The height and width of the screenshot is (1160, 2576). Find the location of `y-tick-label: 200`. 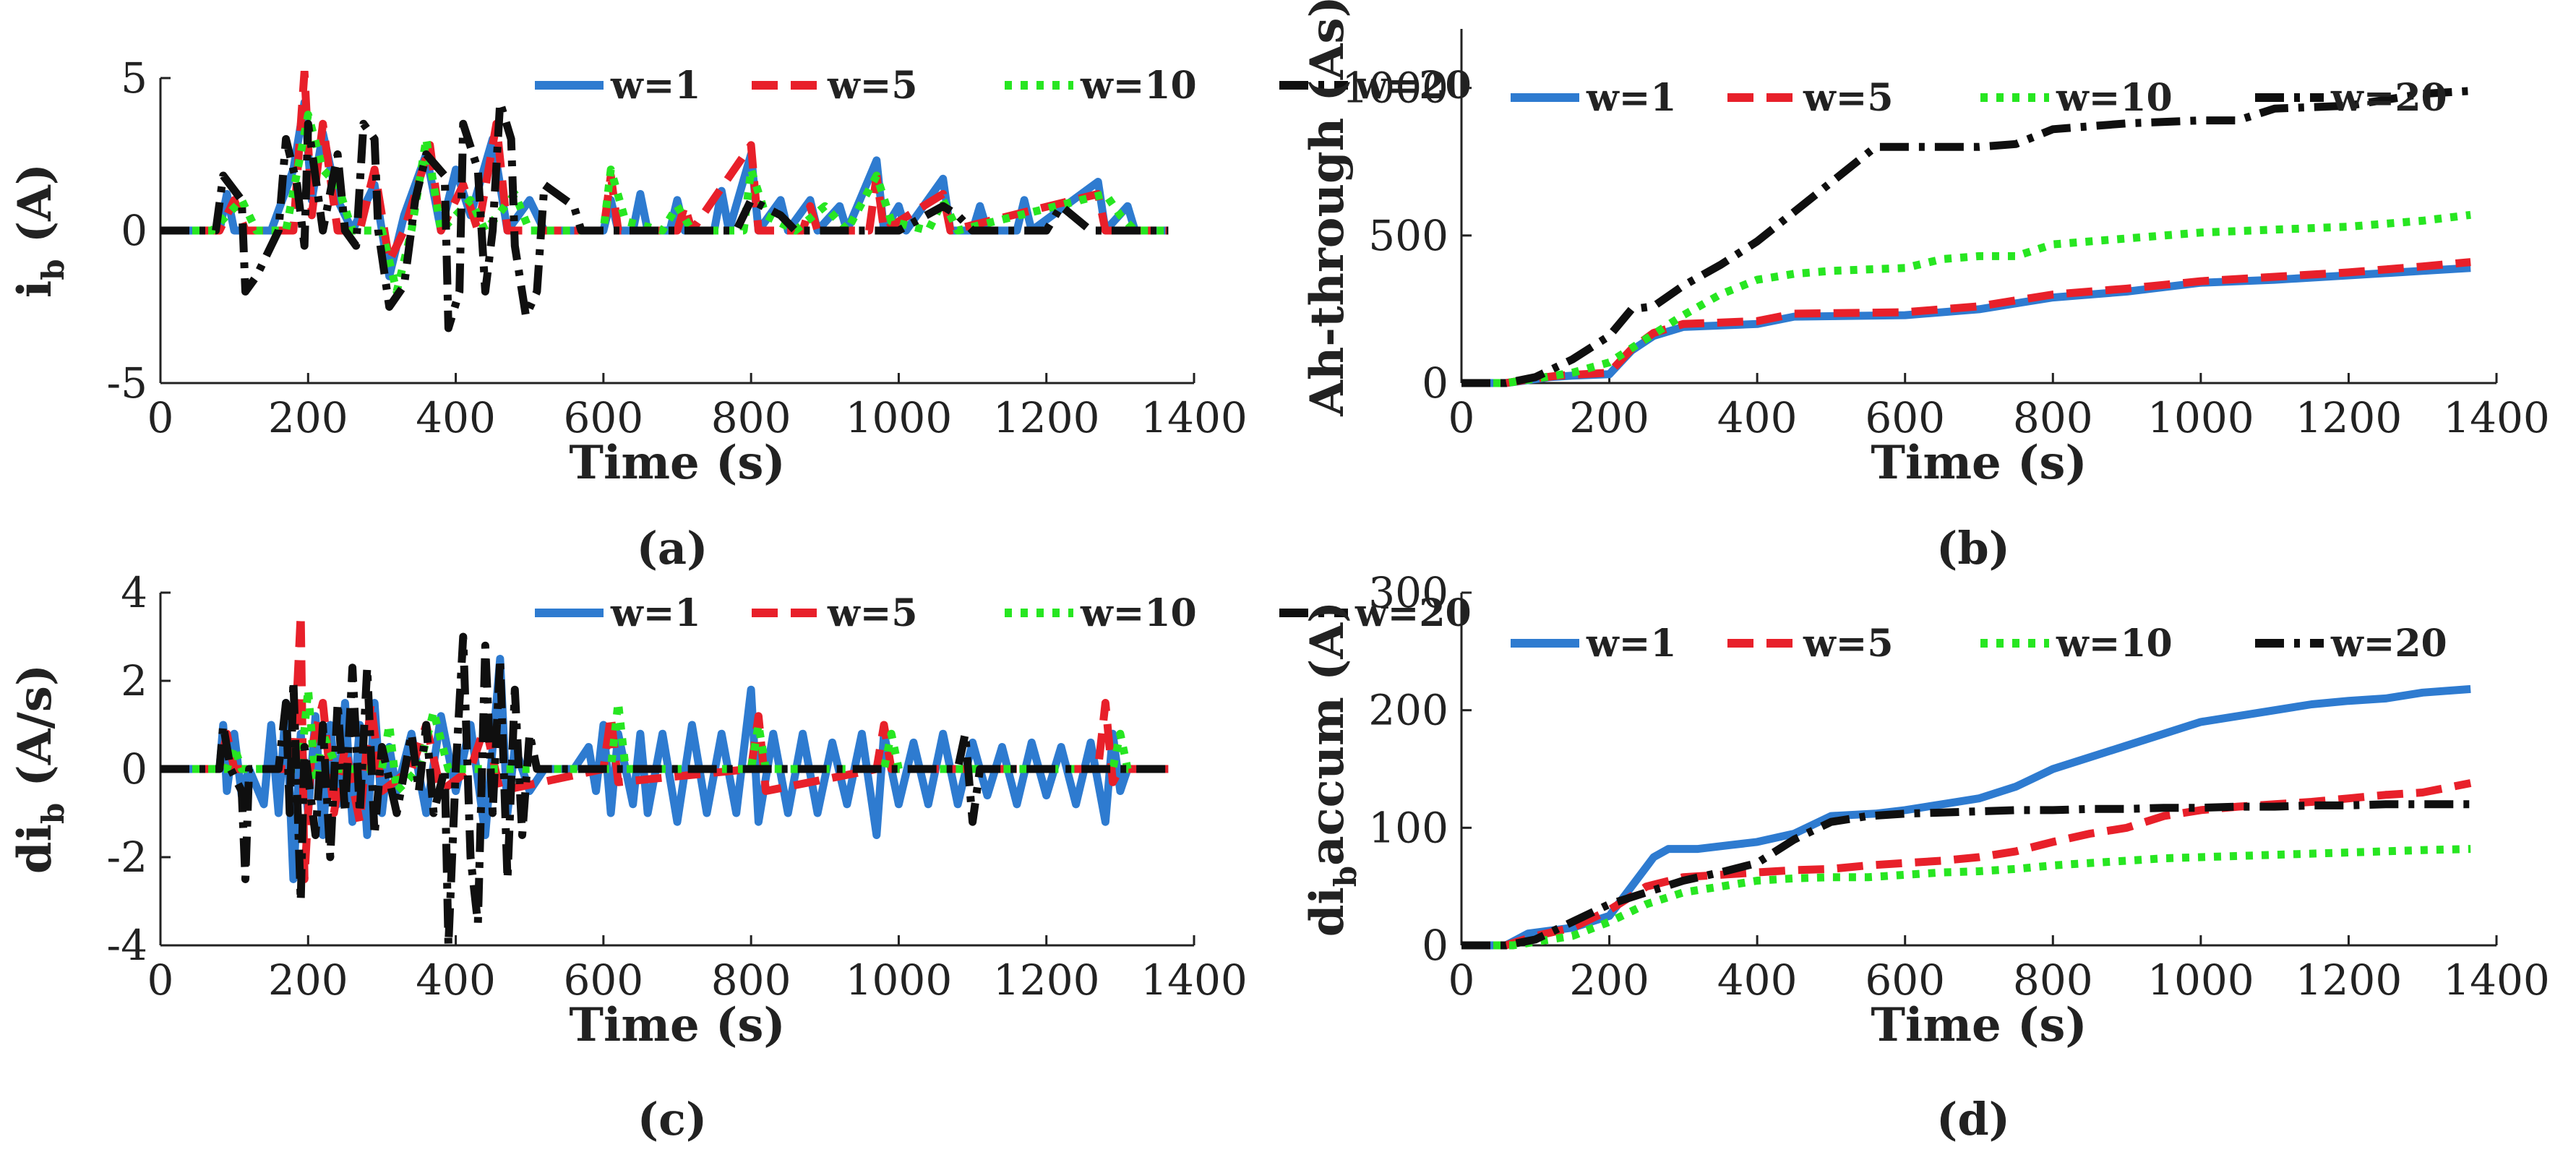

y-tick-label: 200 is located at coordinates (1408, 710).